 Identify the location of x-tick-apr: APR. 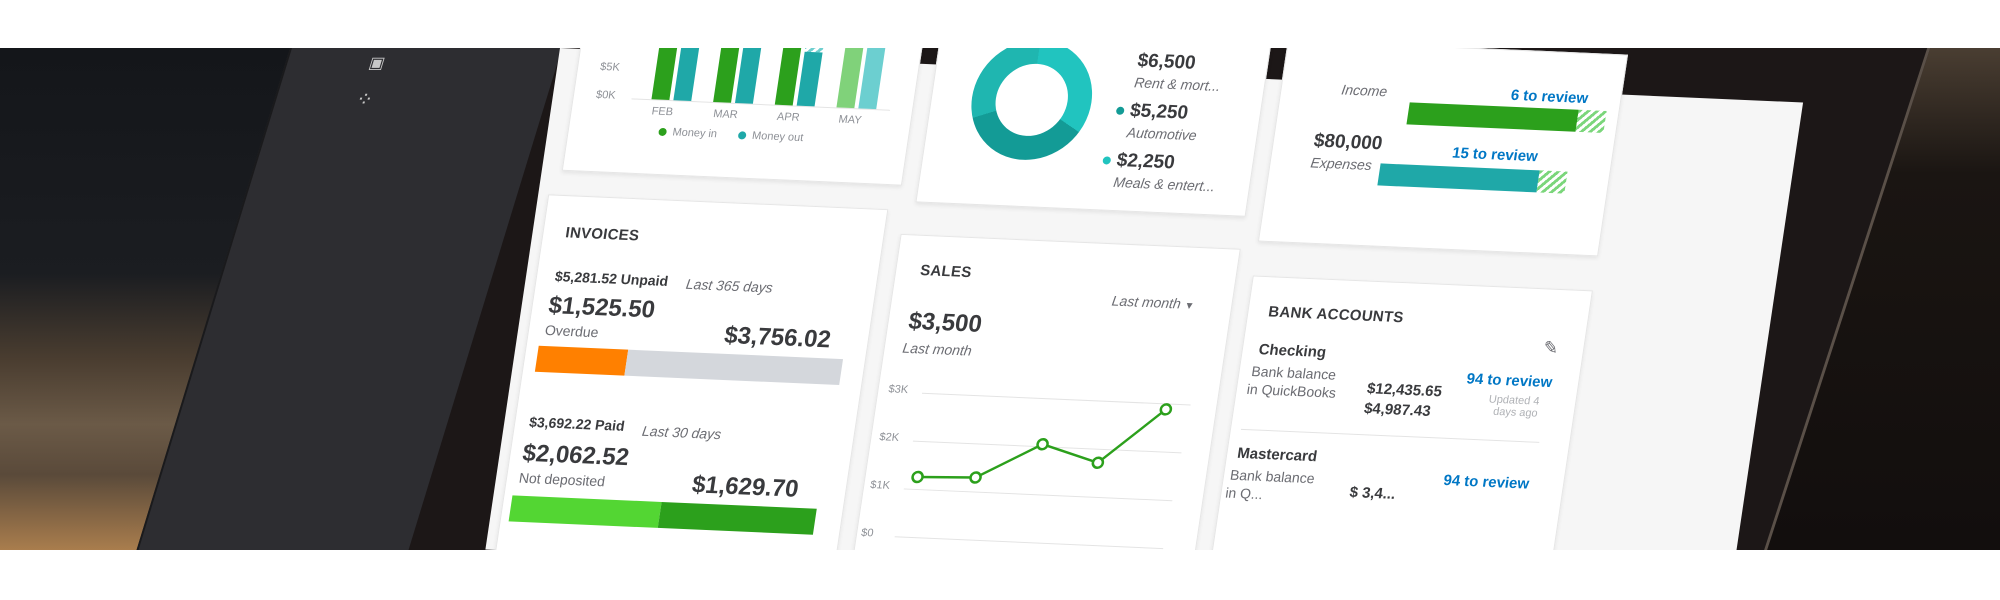
(788, 117).